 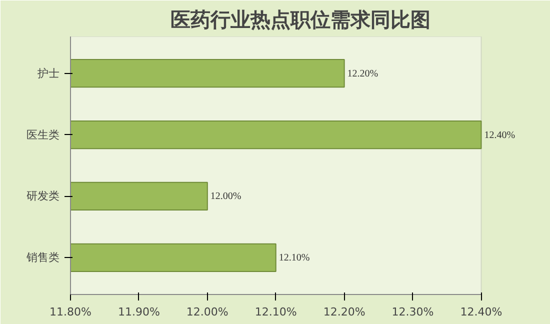 I want to click on x-tick-label: 11.80%, so click(x=71, y=312).